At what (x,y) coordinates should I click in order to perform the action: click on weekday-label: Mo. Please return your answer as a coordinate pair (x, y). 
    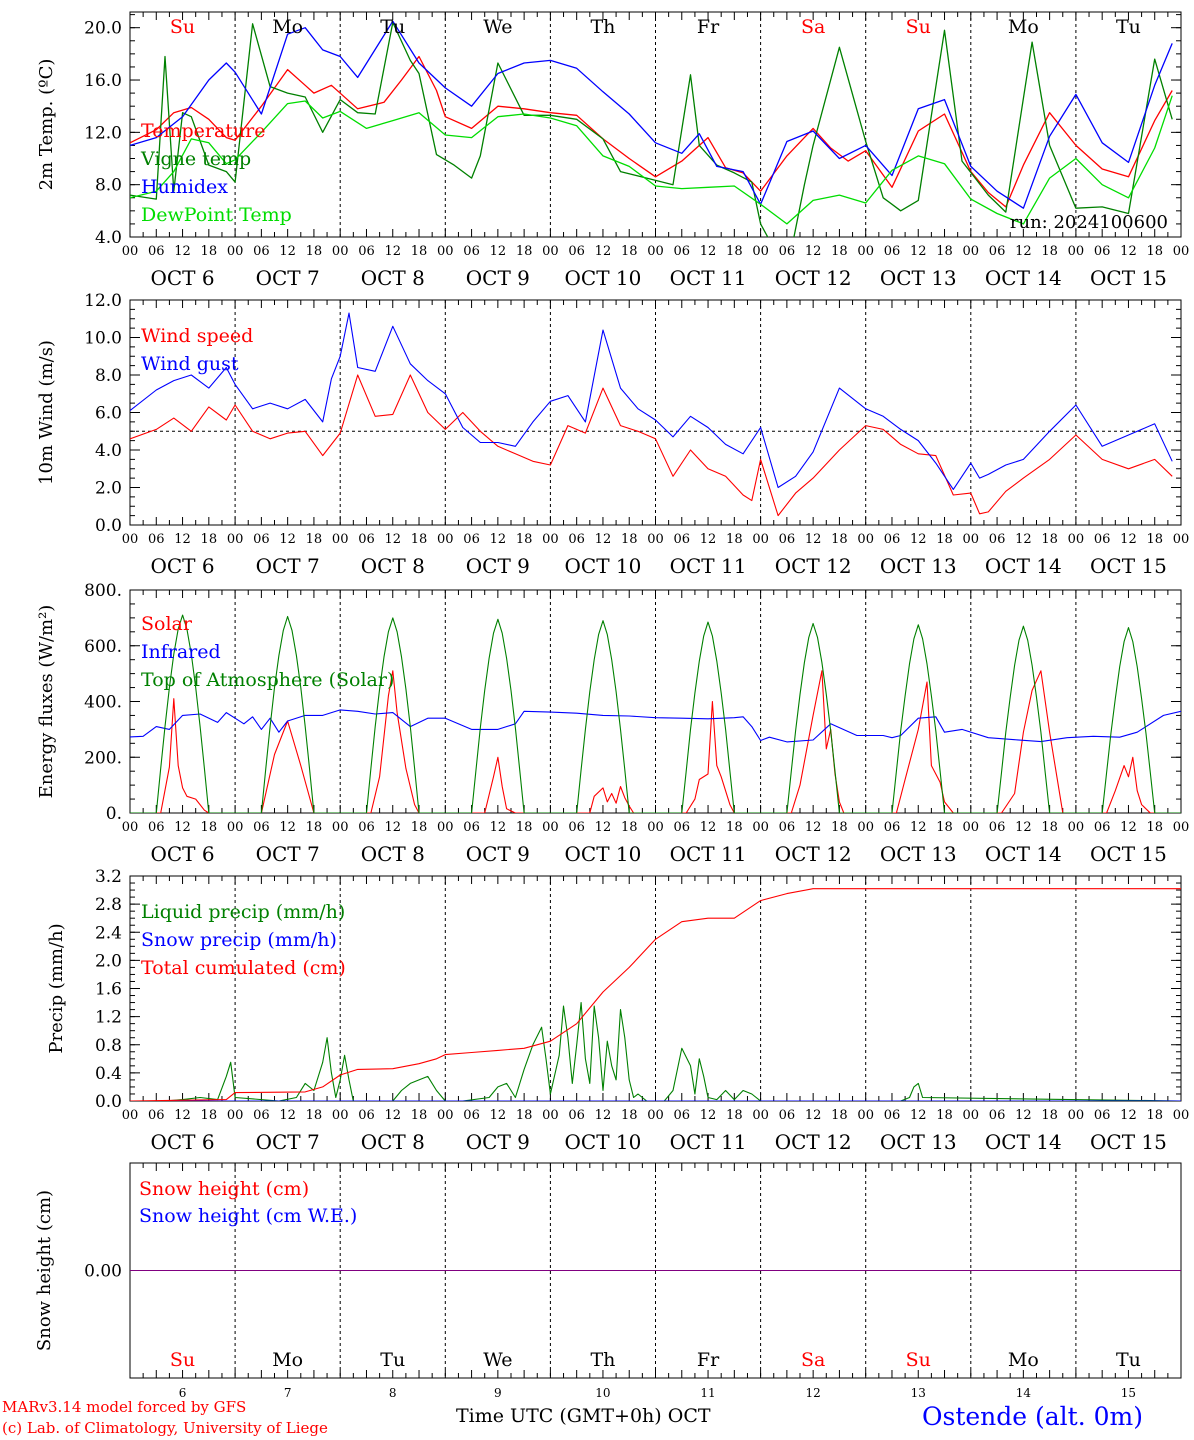
    Looking at the image, I should click on (1023, 27).